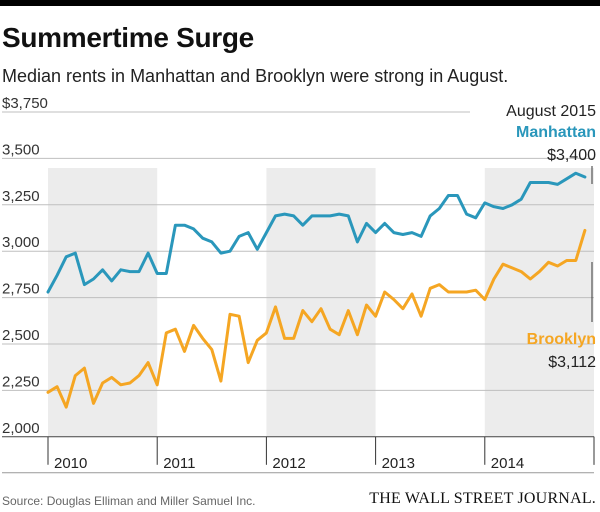 The width and height of the screenshot is (600, 512). Describe the element at coordinates (21, 289) in the screenshot. I see `y-tick-label-2750: 2,750` at that location.